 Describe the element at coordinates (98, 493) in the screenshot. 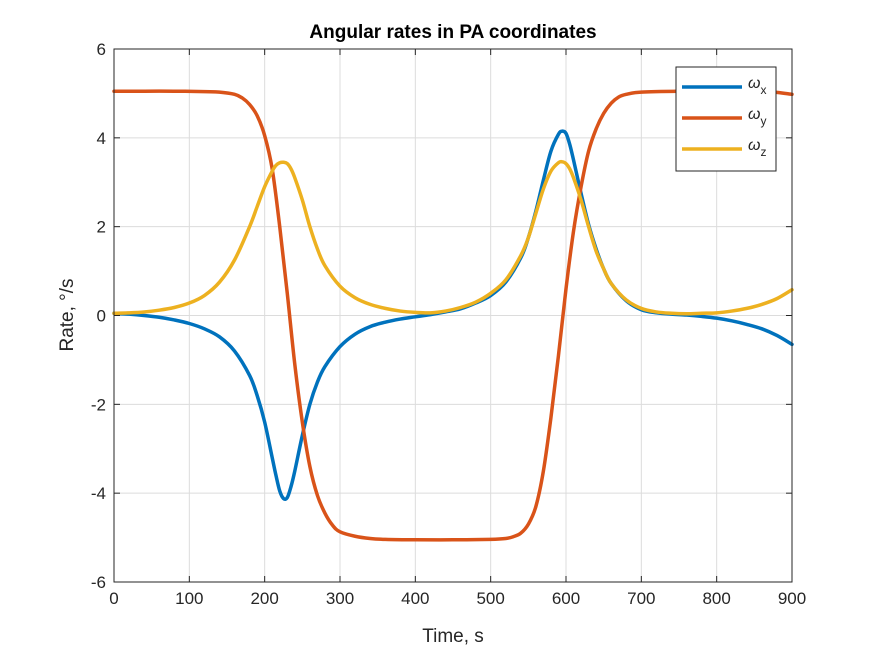

I see `y-tick-label: -4` at that location.